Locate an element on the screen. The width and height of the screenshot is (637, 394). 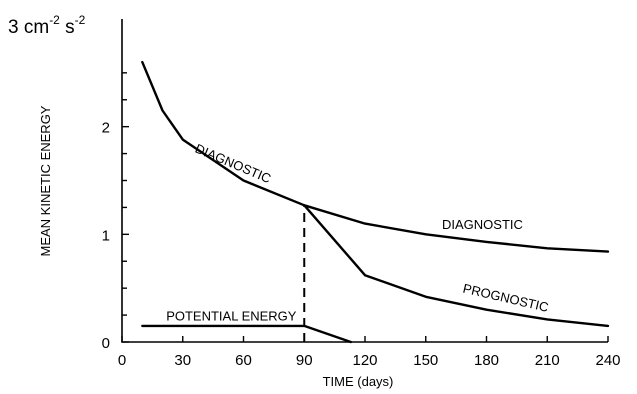
y-tick-label: 0 is located at coordinates (106, 343).